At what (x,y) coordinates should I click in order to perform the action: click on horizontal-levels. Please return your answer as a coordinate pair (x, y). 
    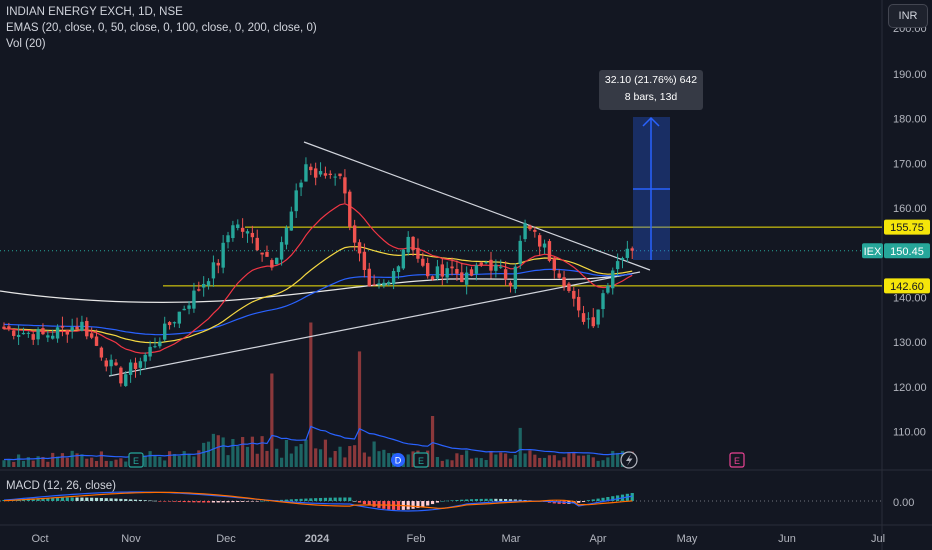
    Looking at the image, I should click on (441, 256).